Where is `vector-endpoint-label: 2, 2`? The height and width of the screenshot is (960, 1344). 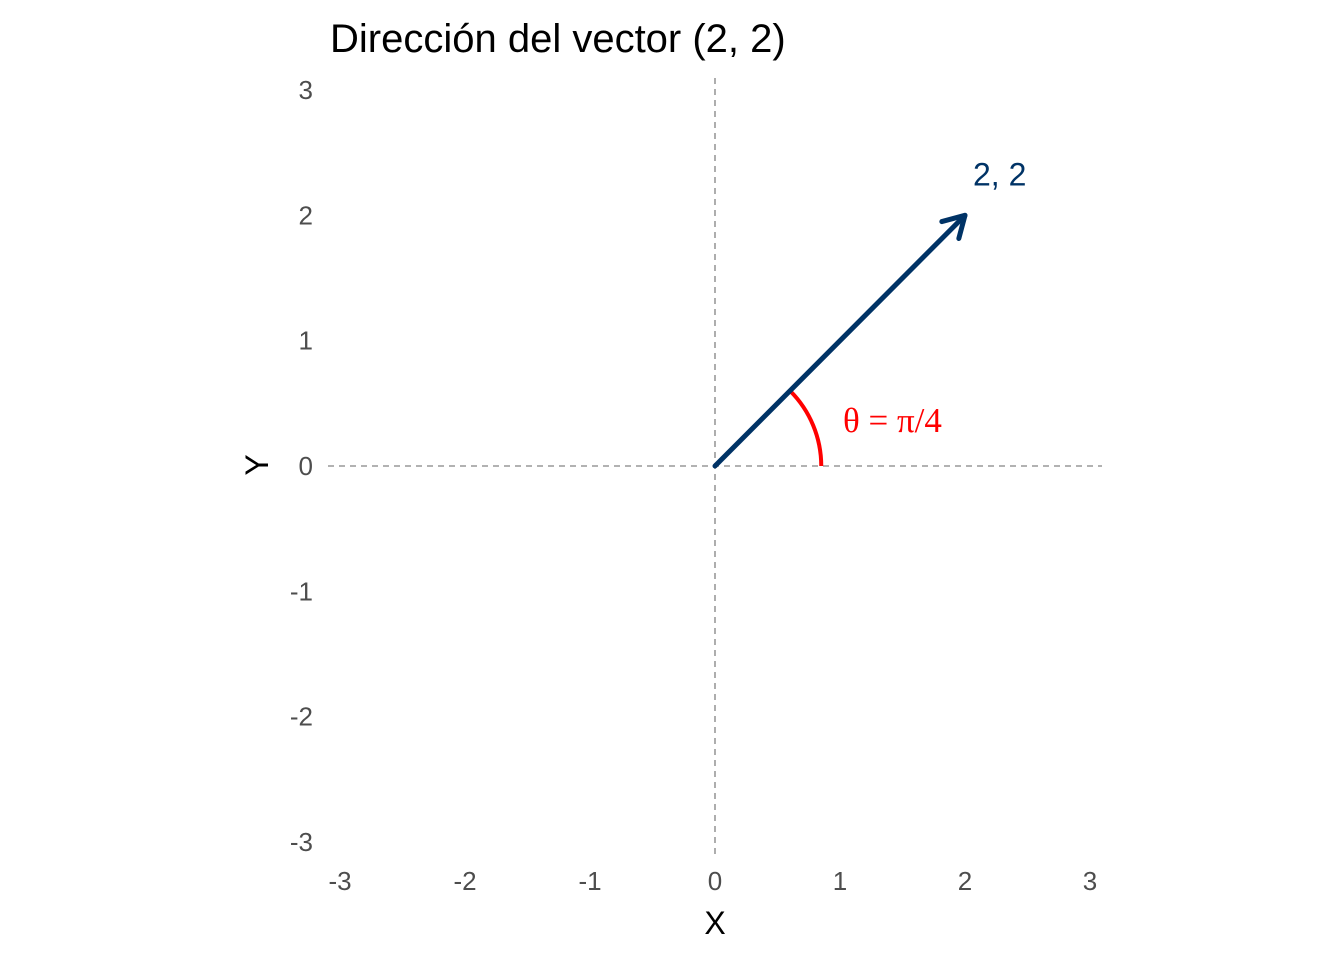 vector-endpoint-label: 2, 2 is located at coordinates (999, 174).